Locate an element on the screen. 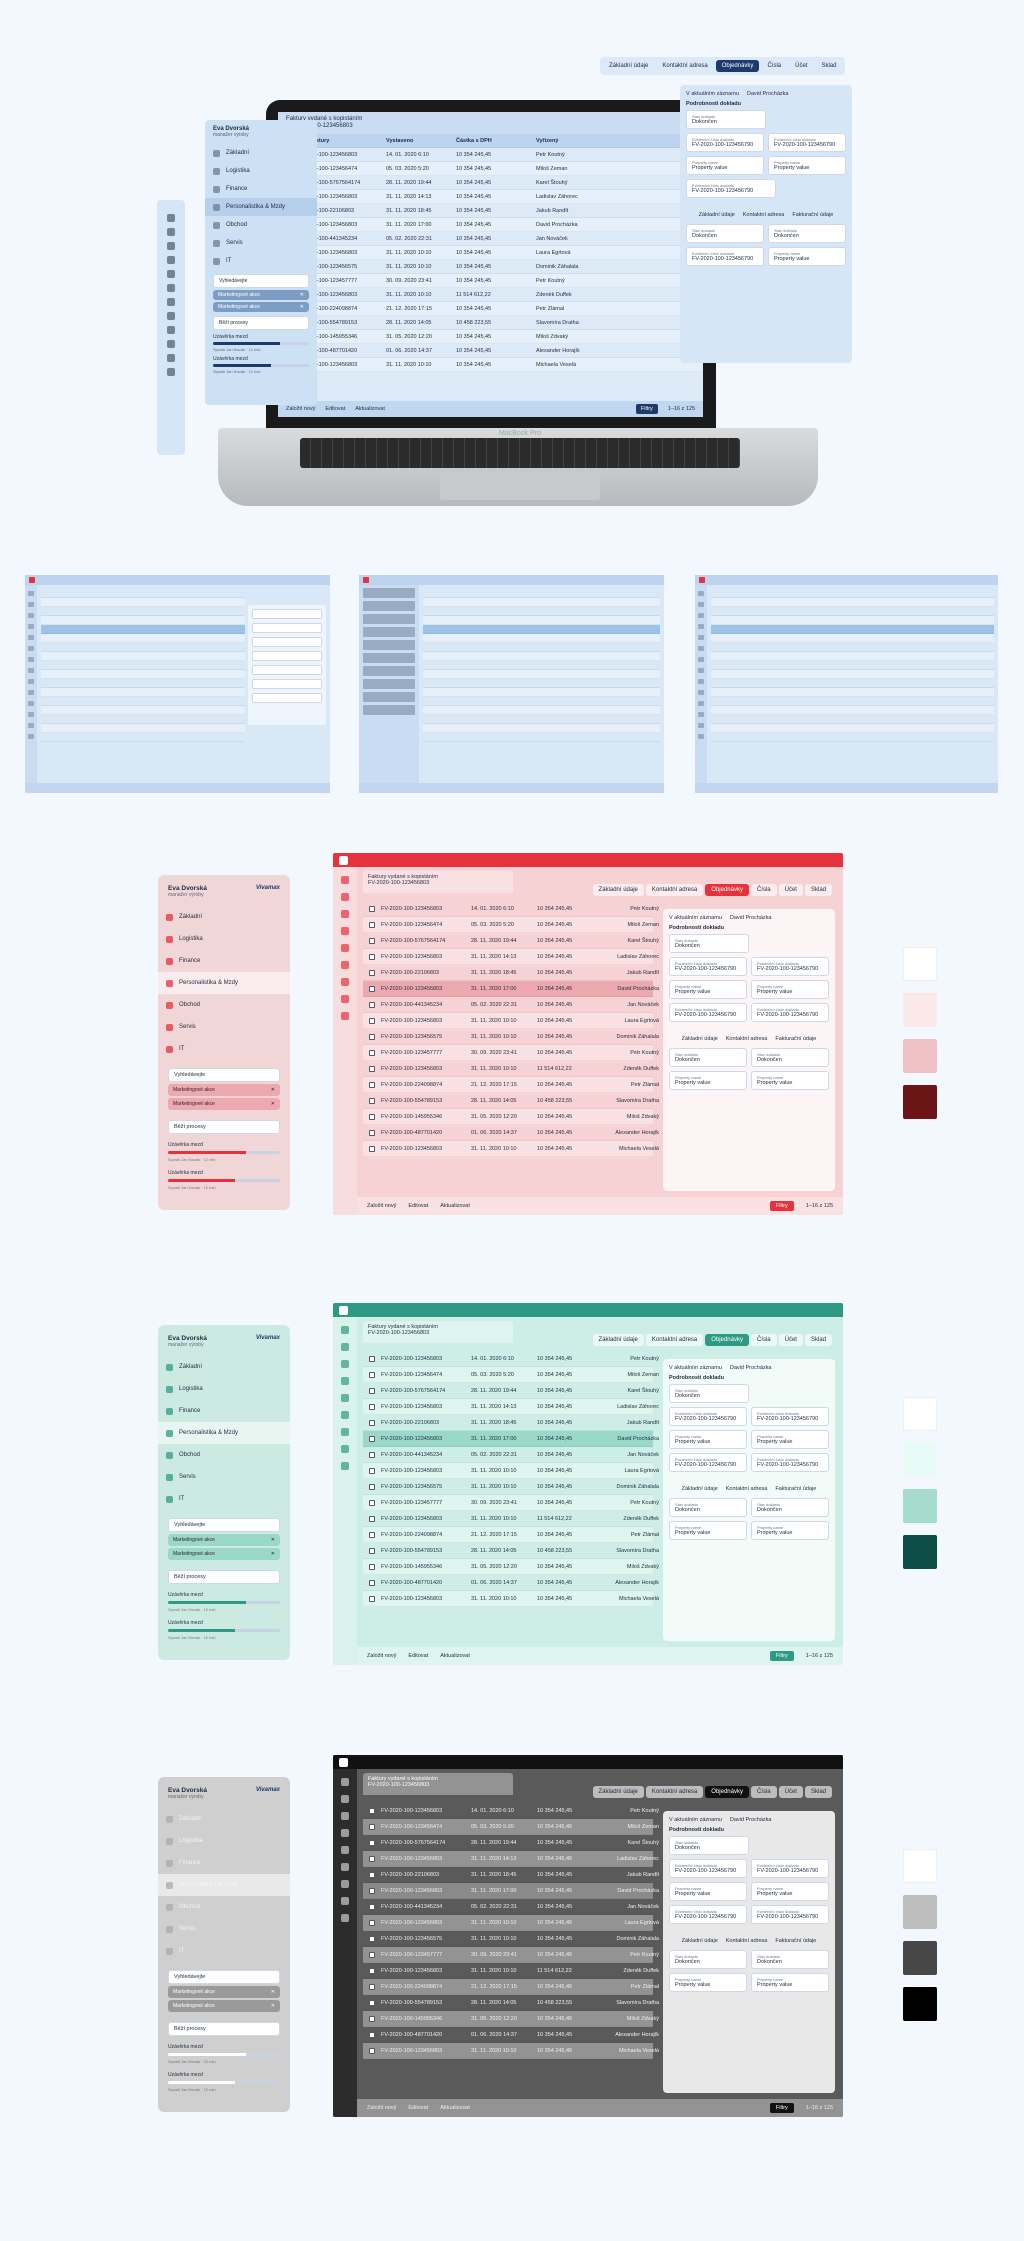  detail-subtab: Kontaktní adresa is located at coordinates (746, 1489).